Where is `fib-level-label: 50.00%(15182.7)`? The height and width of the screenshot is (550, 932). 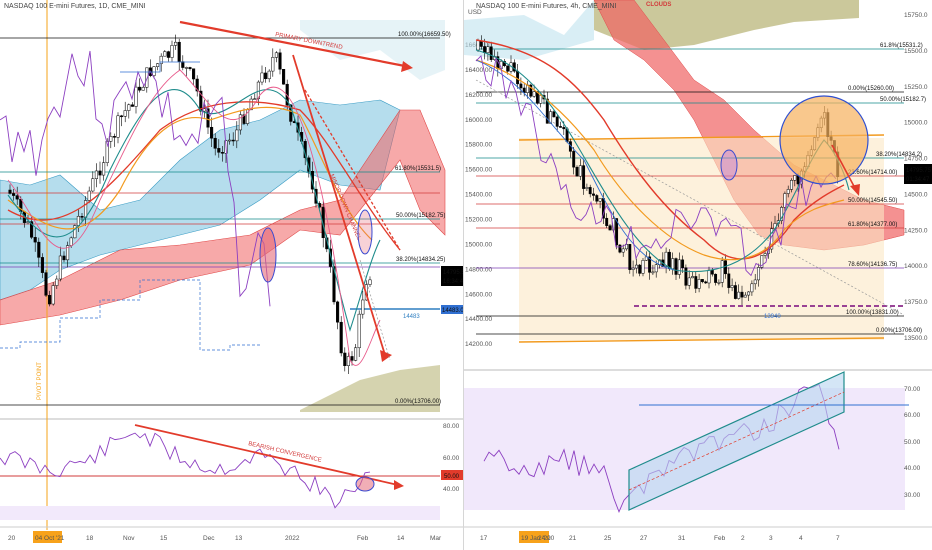
fib-level-label: 50.00%(15182.7) is located at coordinates (903, 100).